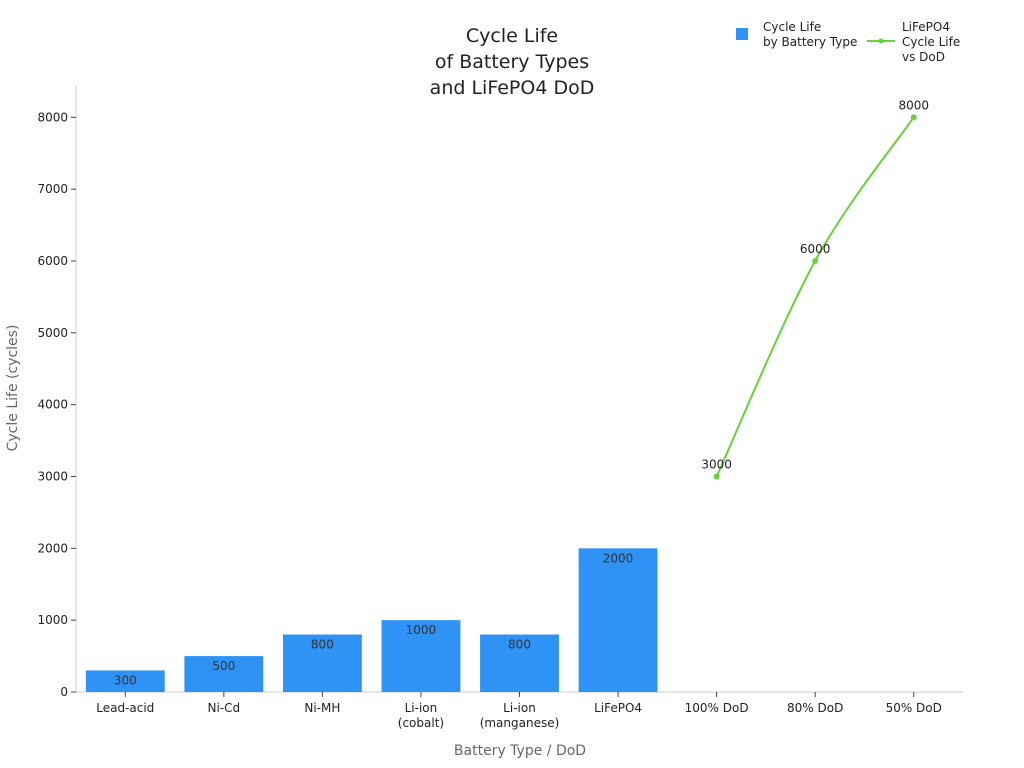 Image resolution: width=1024 pixels, height=768 pixels. What do you see at coordinates (52, 261) in the screenshot?
I see `y-tick-label: 6000` at bounding box center [52, 261].